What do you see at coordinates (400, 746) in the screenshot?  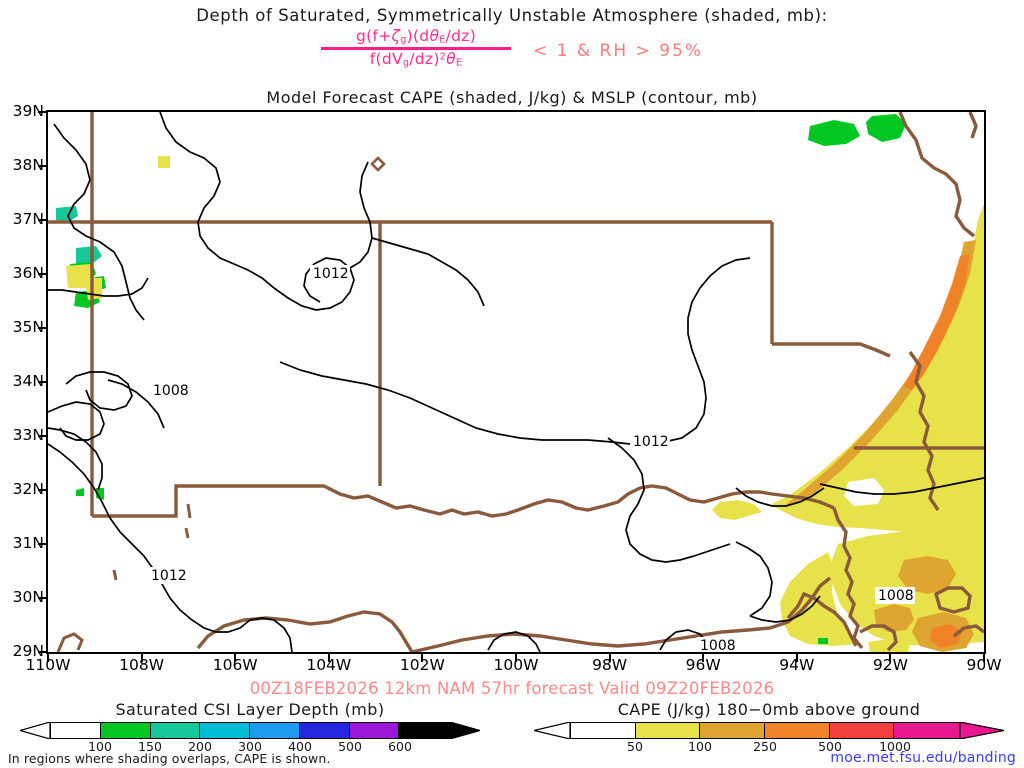 I see `legend-tick-label: 600` at bounding box center [400, 746].